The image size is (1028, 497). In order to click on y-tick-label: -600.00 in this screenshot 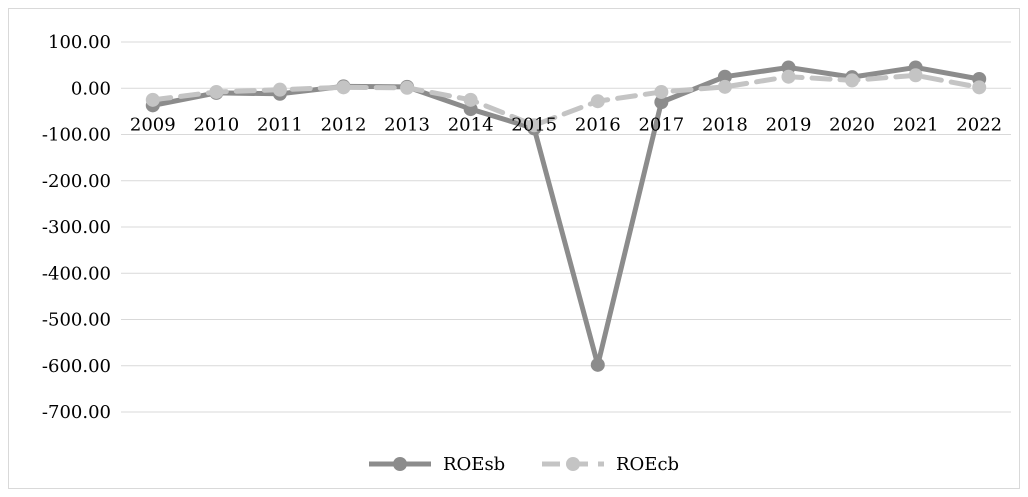, I will do `click(76, 366)`.